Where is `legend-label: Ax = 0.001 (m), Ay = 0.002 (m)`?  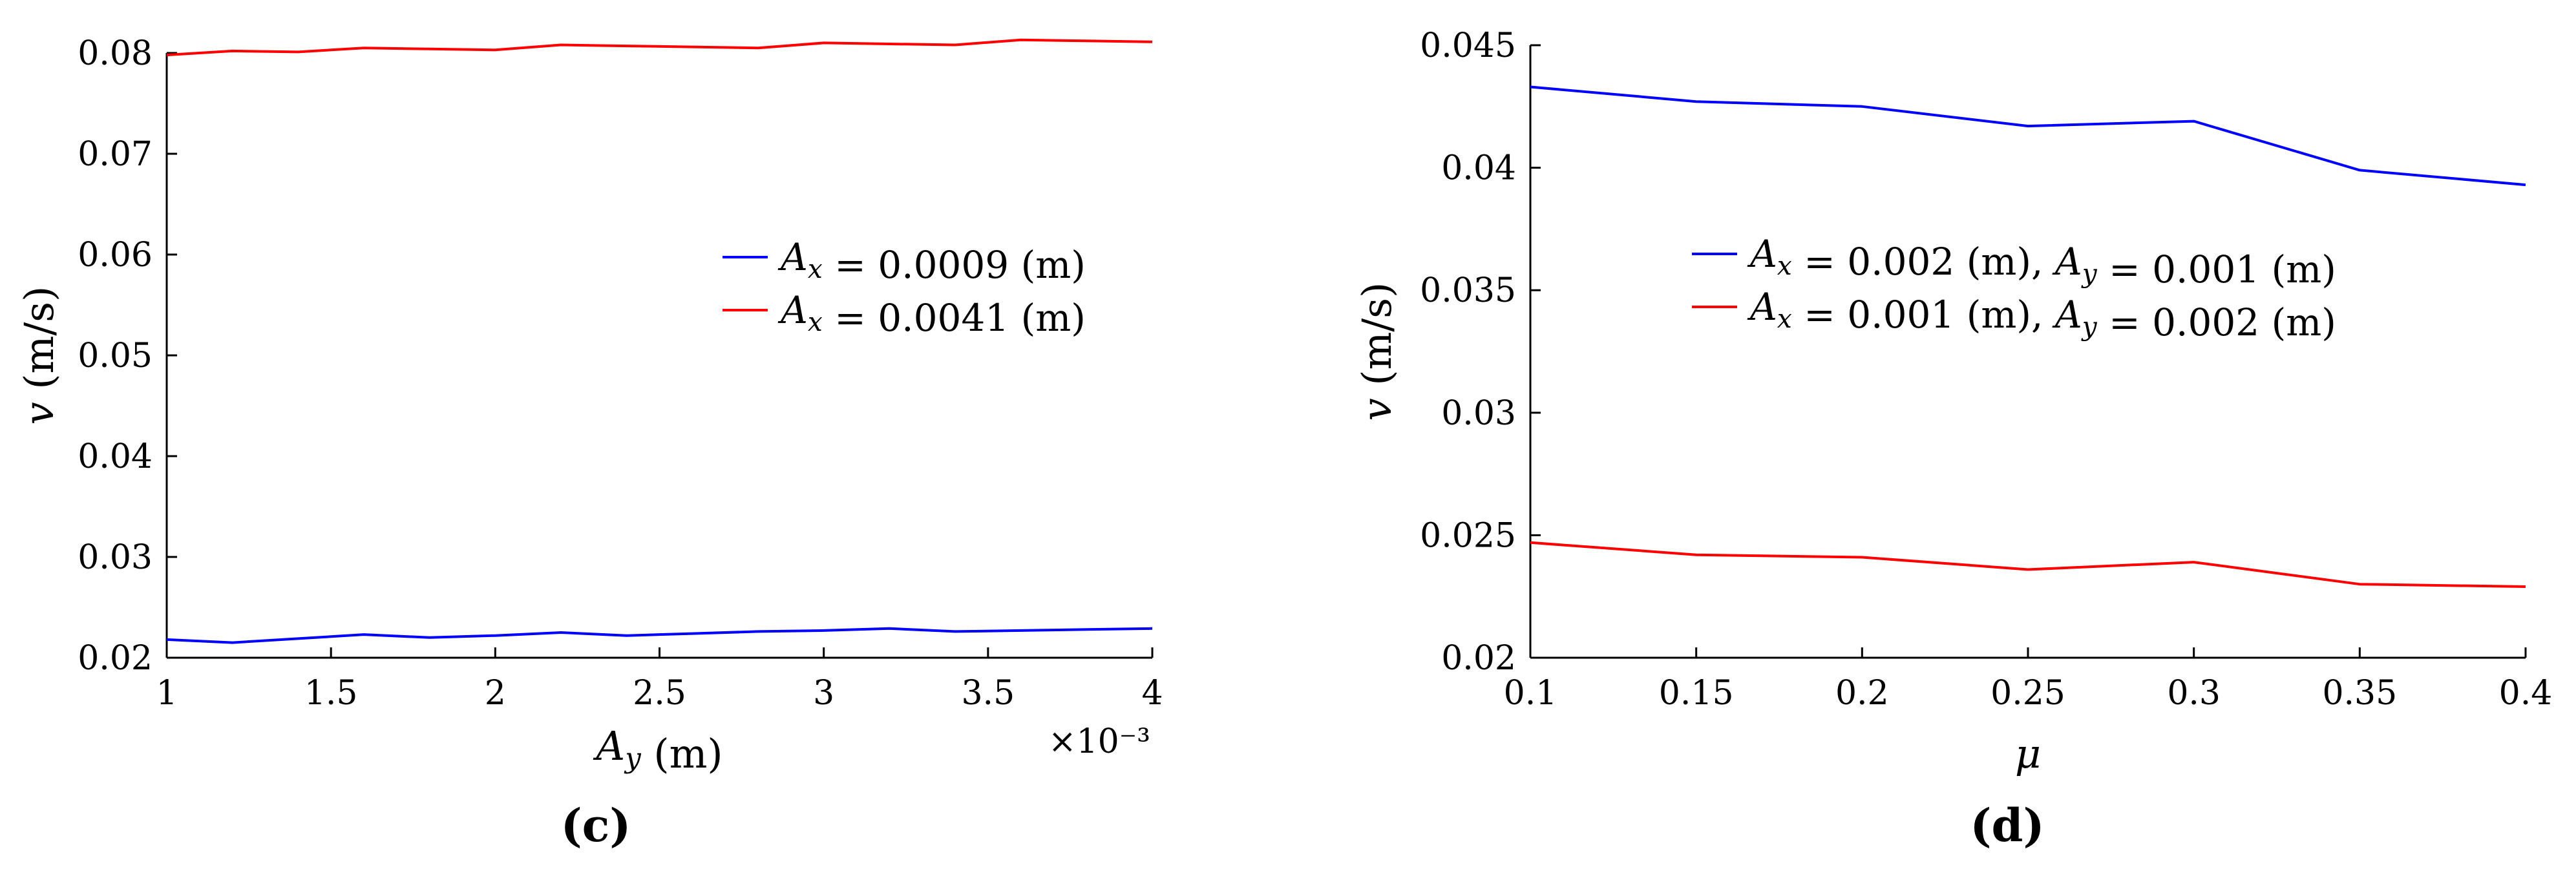
legend-label: Ax = 0.001 (m), Ay = 0.002 (m) is located at coordinates (2041, 314).